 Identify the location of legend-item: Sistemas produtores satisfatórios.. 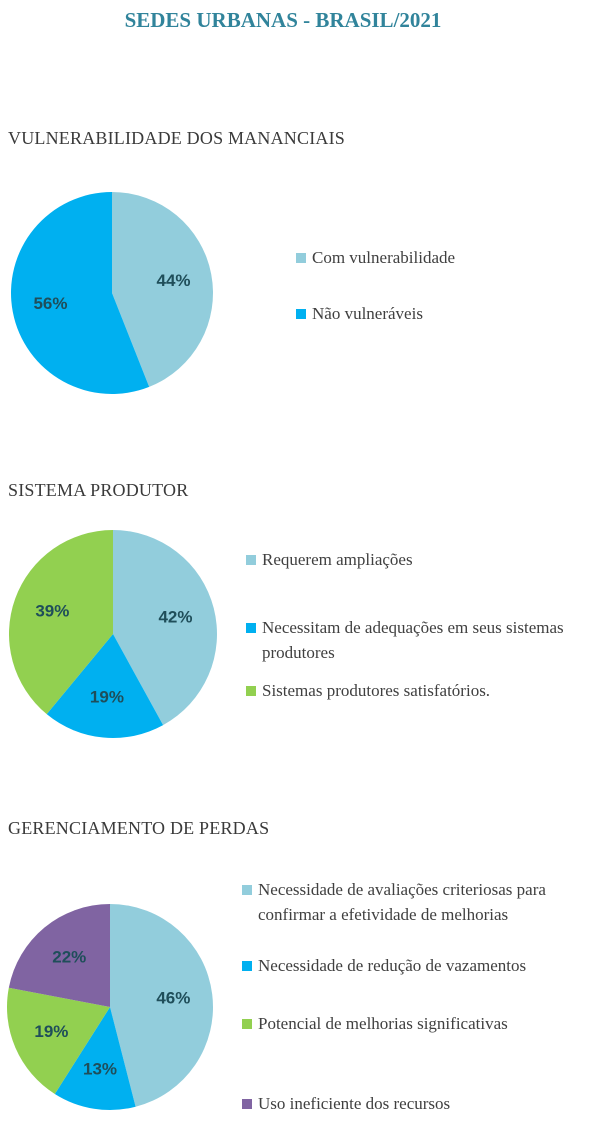
(422, 690).